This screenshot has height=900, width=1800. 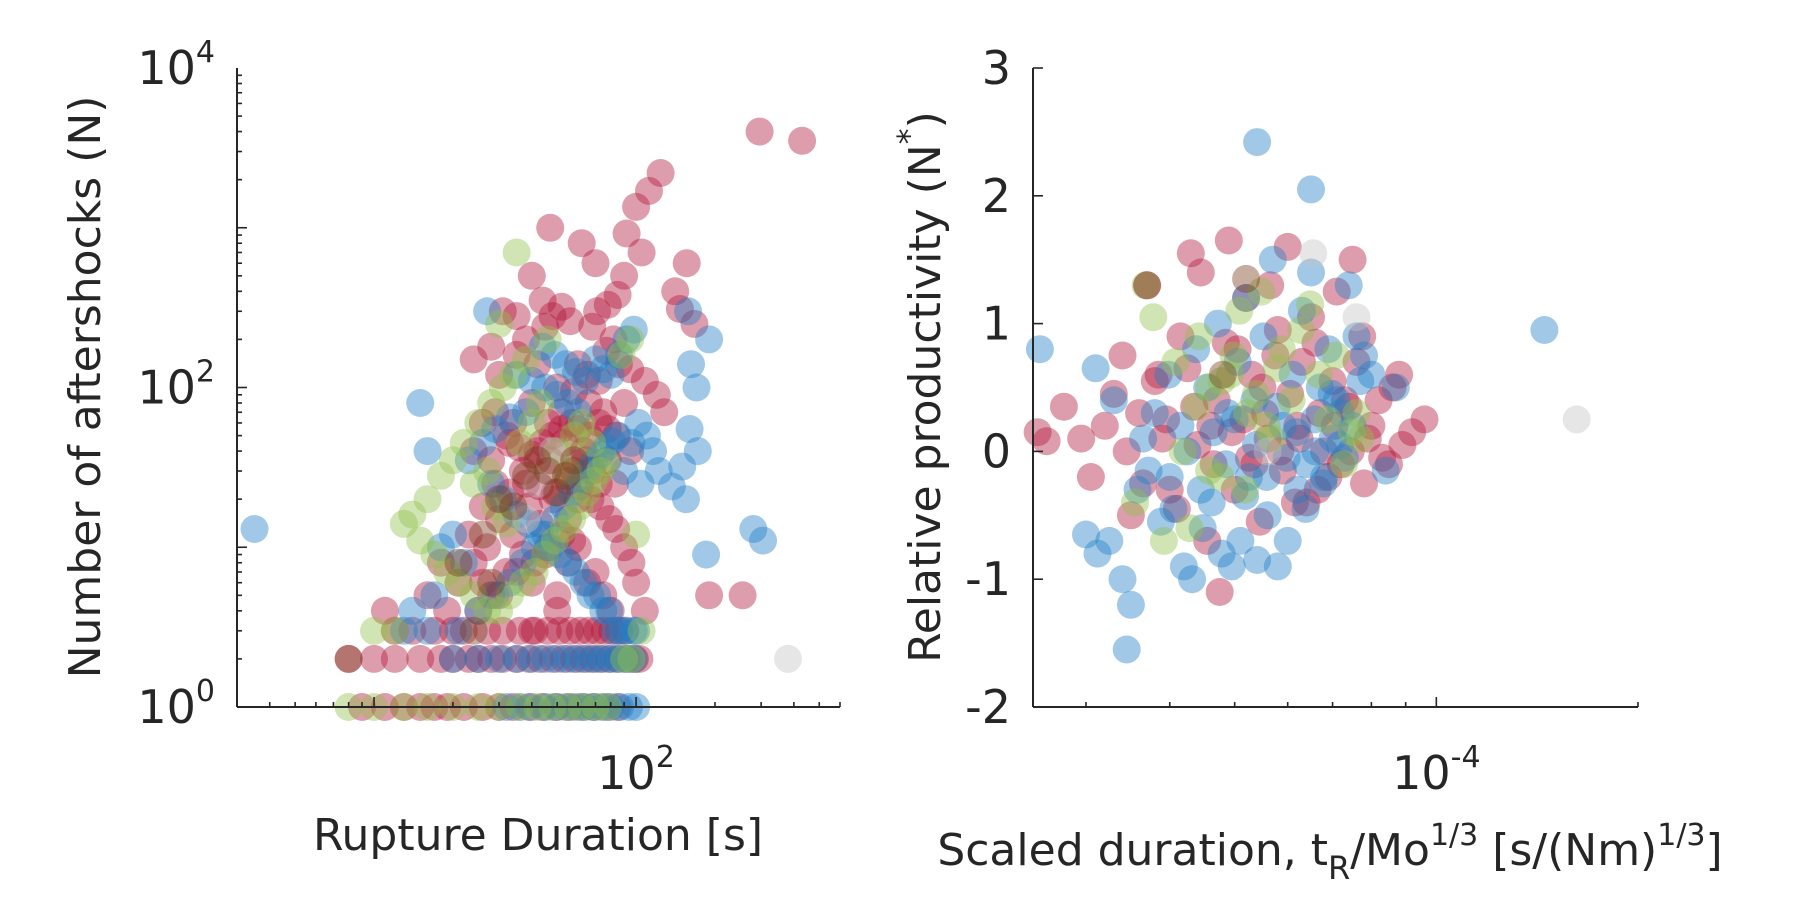 What do you see at coordinates (176, 65) in the screenshot?
I see `left-y-tick-label: 104` at bounding box center [176, 65].